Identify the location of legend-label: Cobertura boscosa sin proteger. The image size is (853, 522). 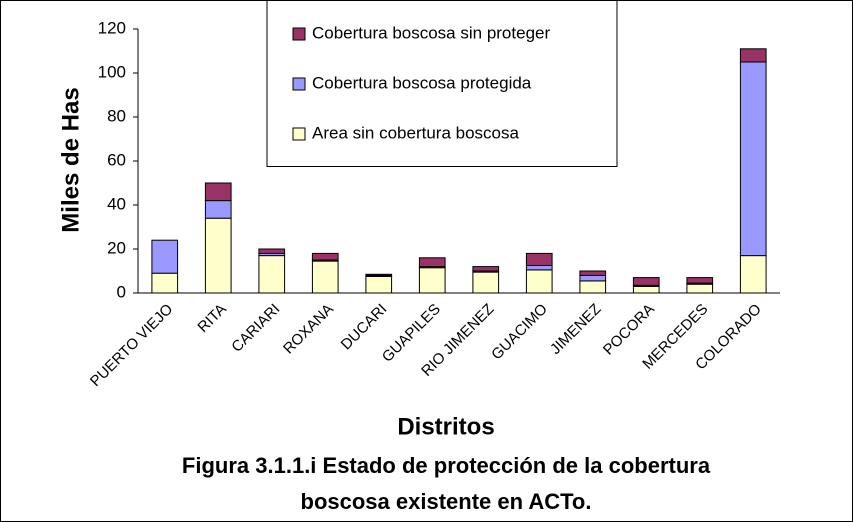
(431, 32).